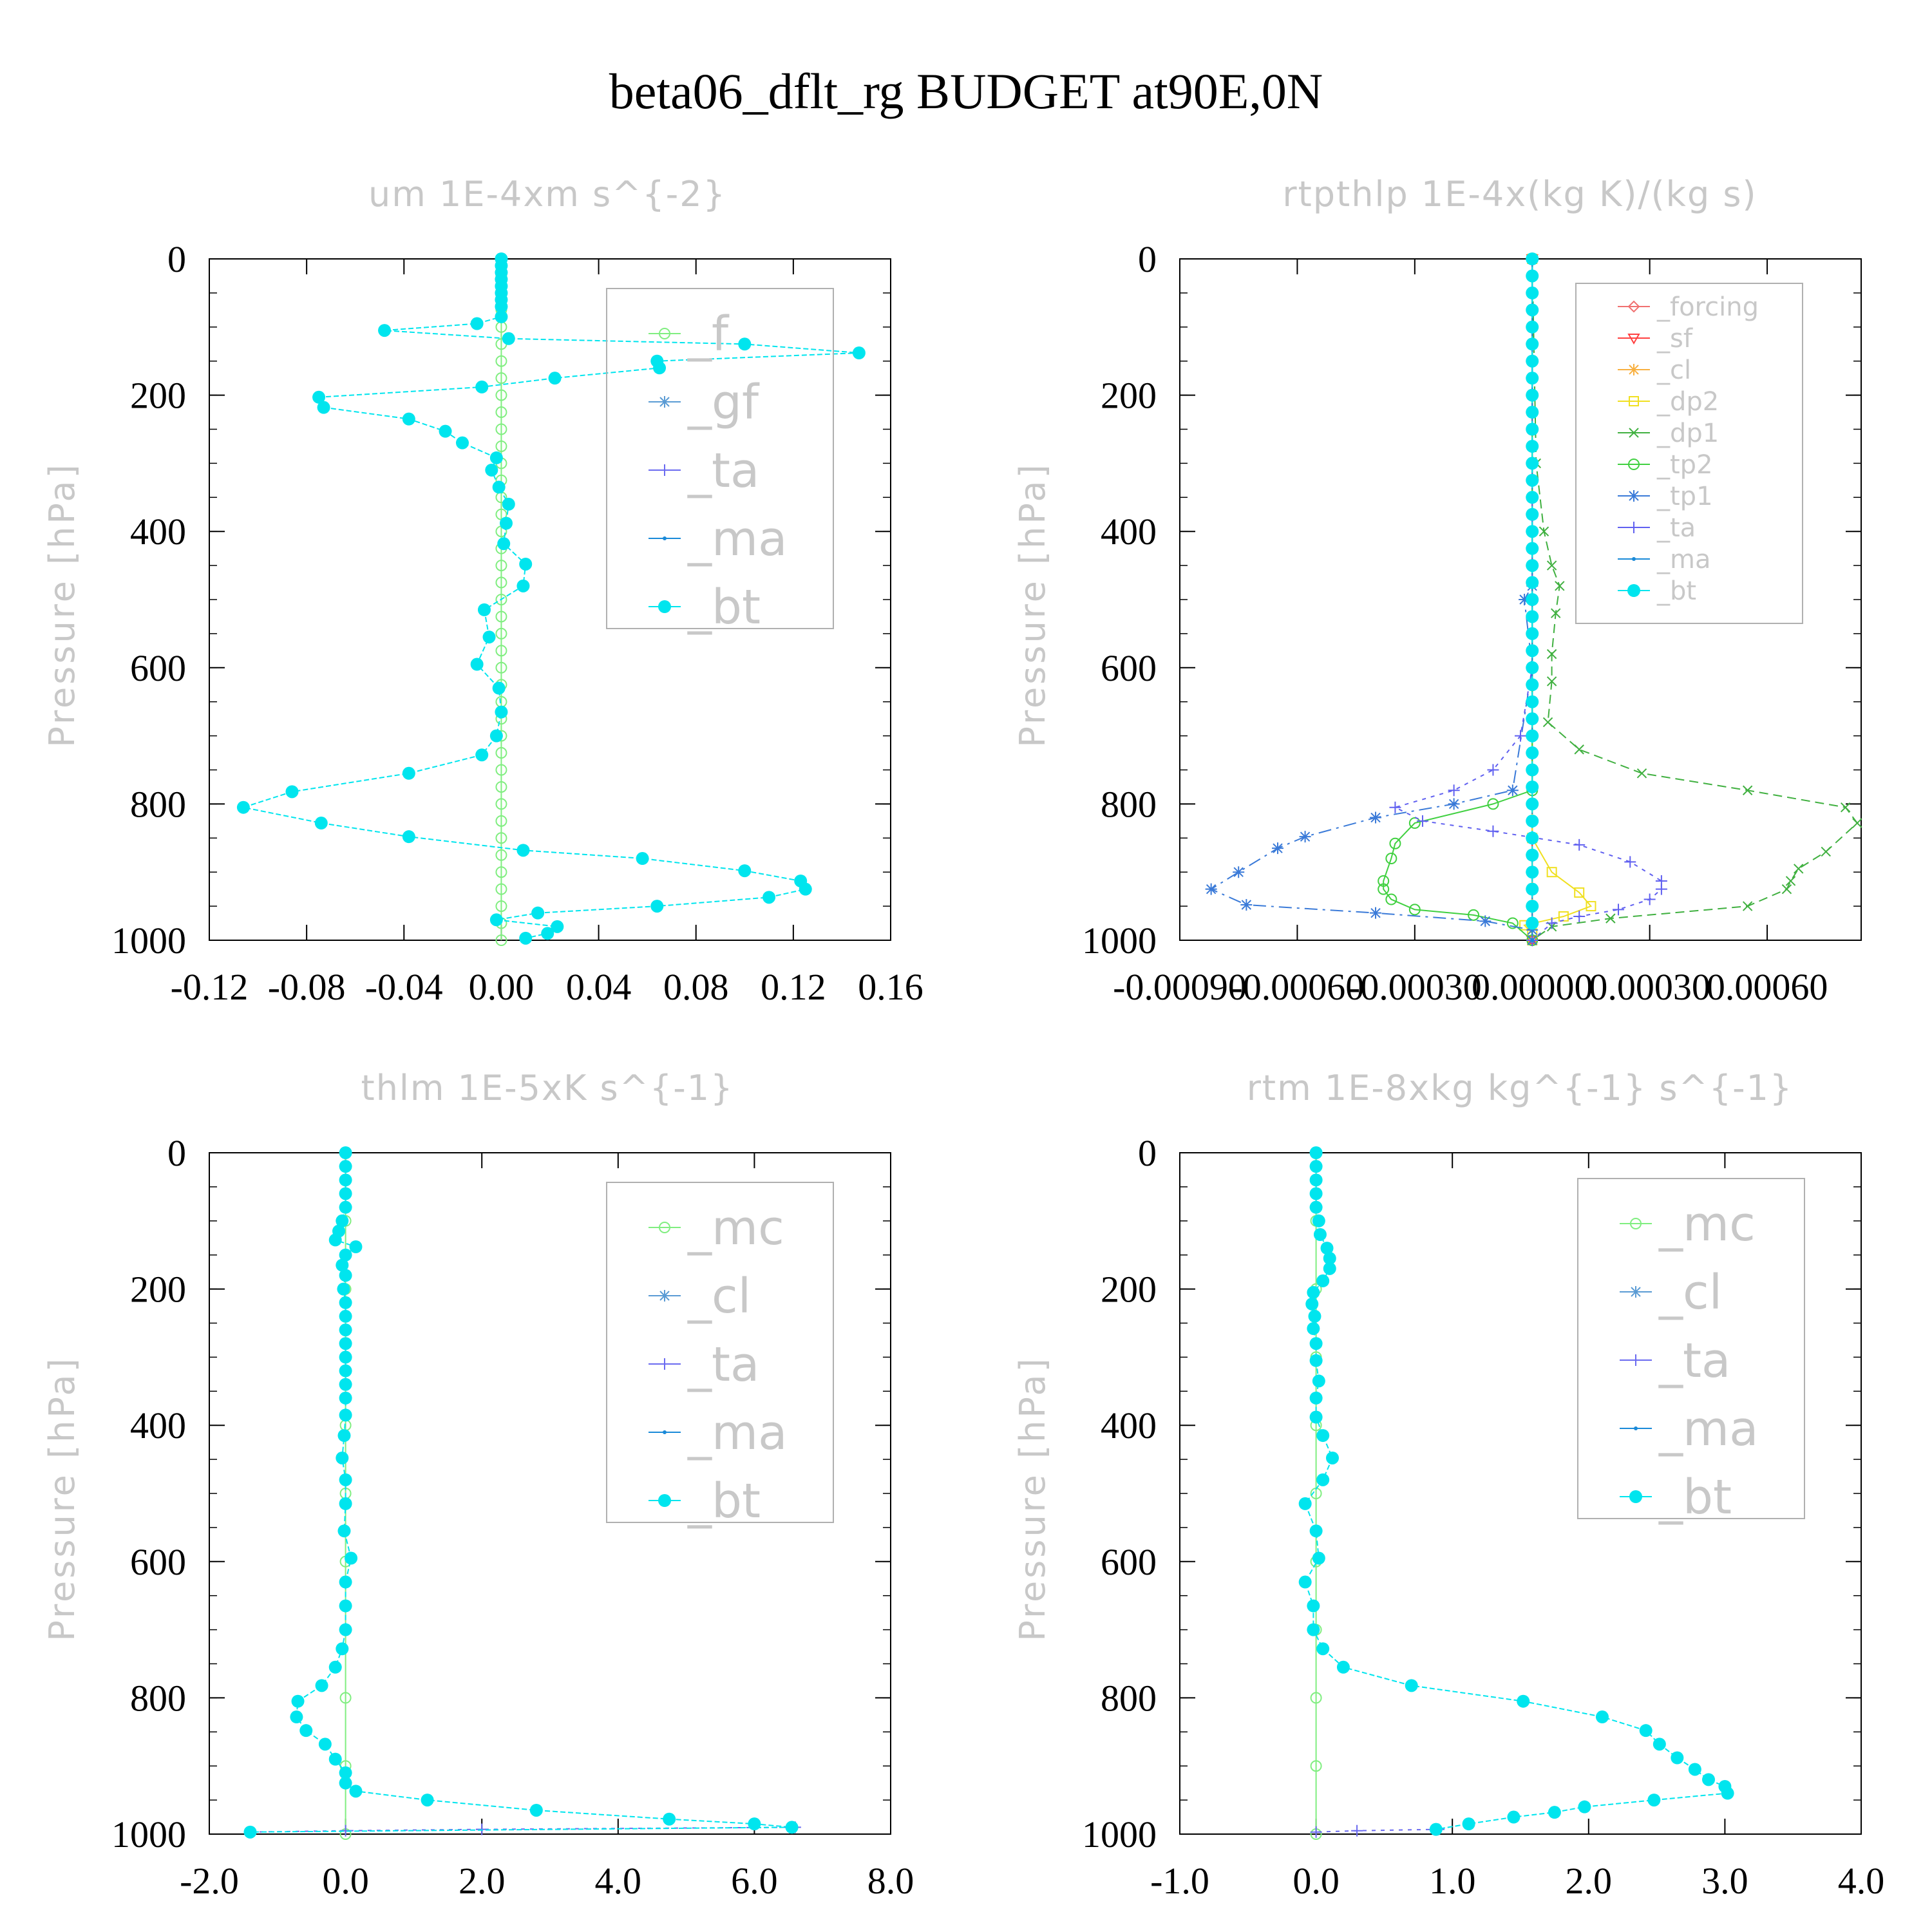  What do you see at coordinates (1708, 307) in the screenshot?
I see `legend-label: _forcing` at bounding box center [1708, 307].